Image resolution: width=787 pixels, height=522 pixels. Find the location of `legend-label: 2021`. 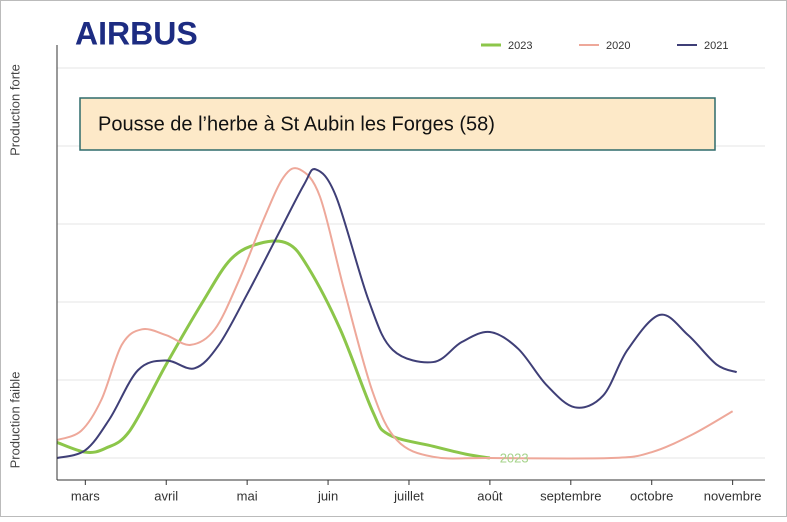

legend-label: 2021 is located at coordinates (716, 46).